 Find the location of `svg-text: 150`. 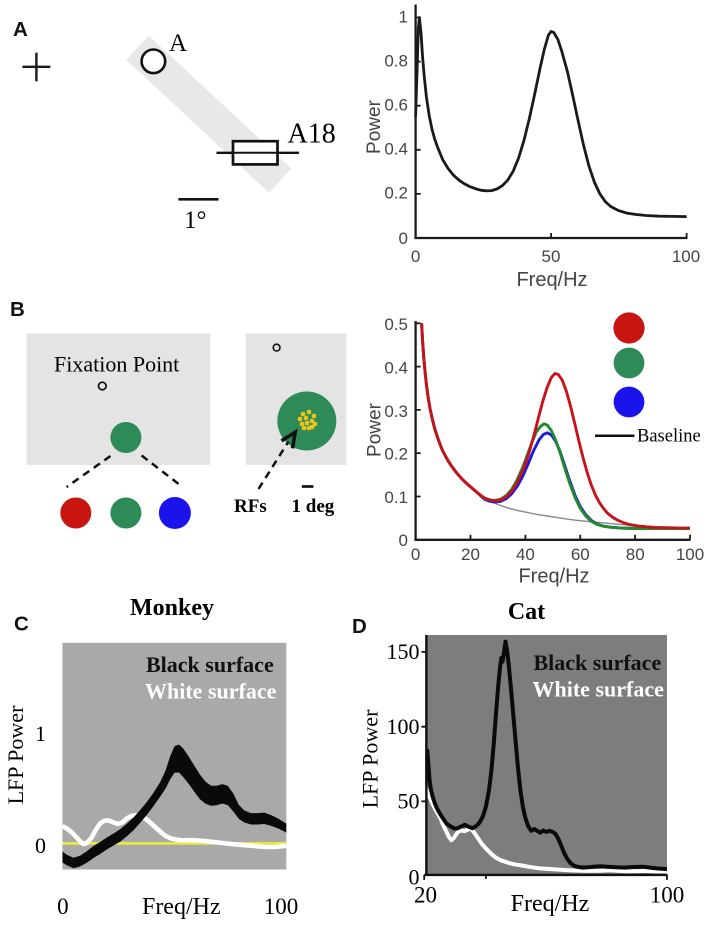

svg-text: 150 is located at coordinates (403, 651).